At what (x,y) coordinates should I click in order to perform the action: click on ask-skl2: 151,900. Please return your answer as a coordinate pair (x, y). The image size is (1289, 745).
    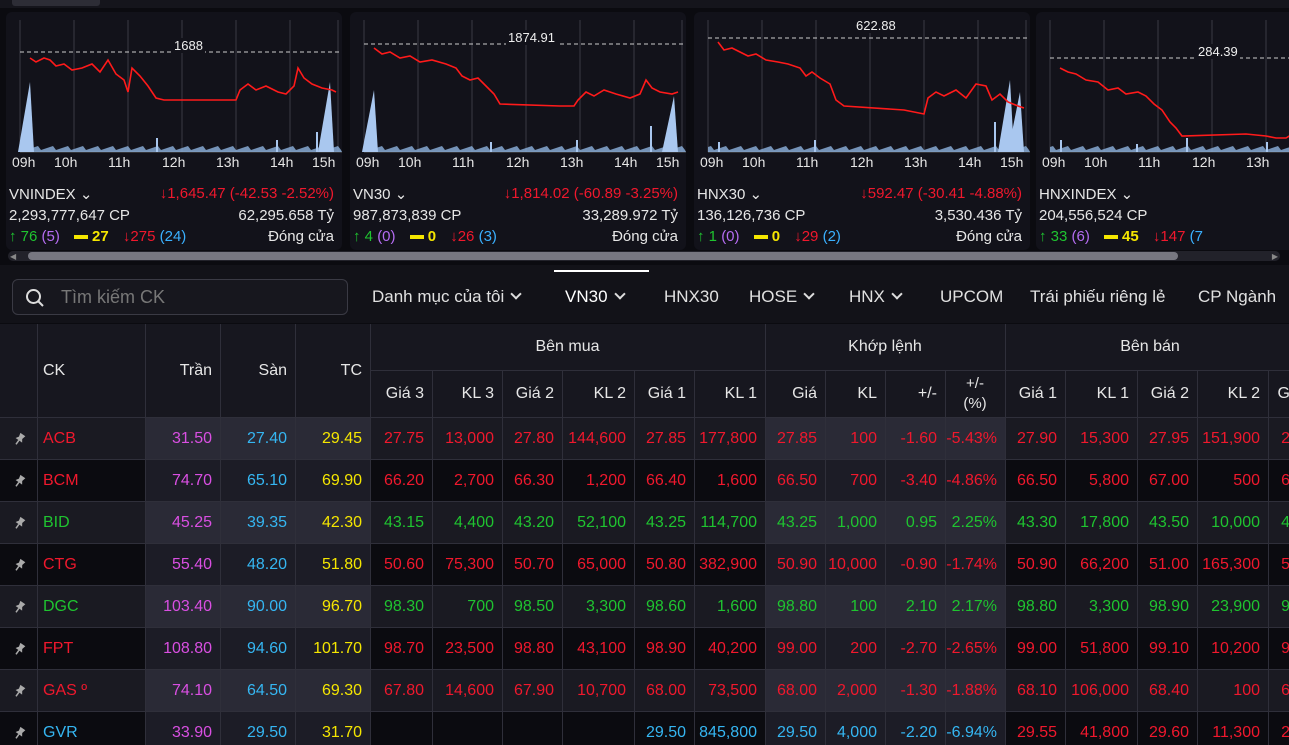
    Looking at the image, I should click on (1231, 438).